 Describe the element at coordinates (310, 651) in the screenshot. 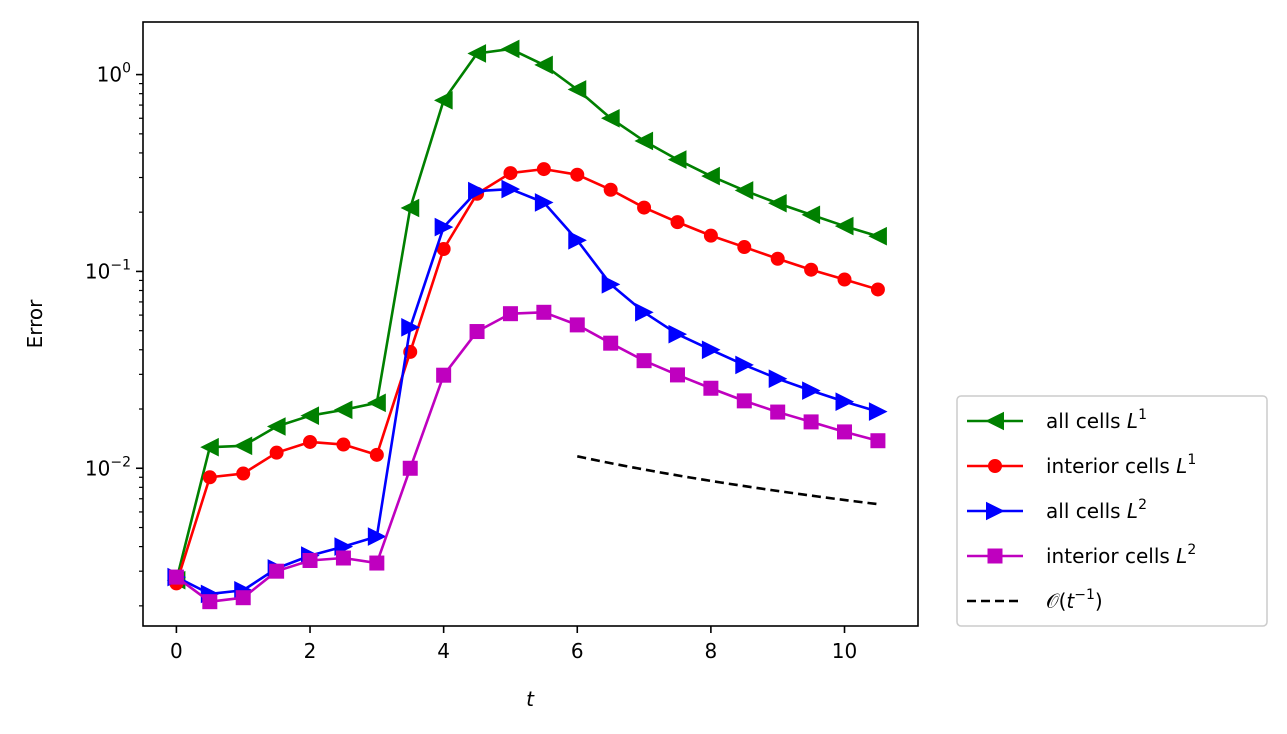

I see `x-tick-label: 2` at that location.